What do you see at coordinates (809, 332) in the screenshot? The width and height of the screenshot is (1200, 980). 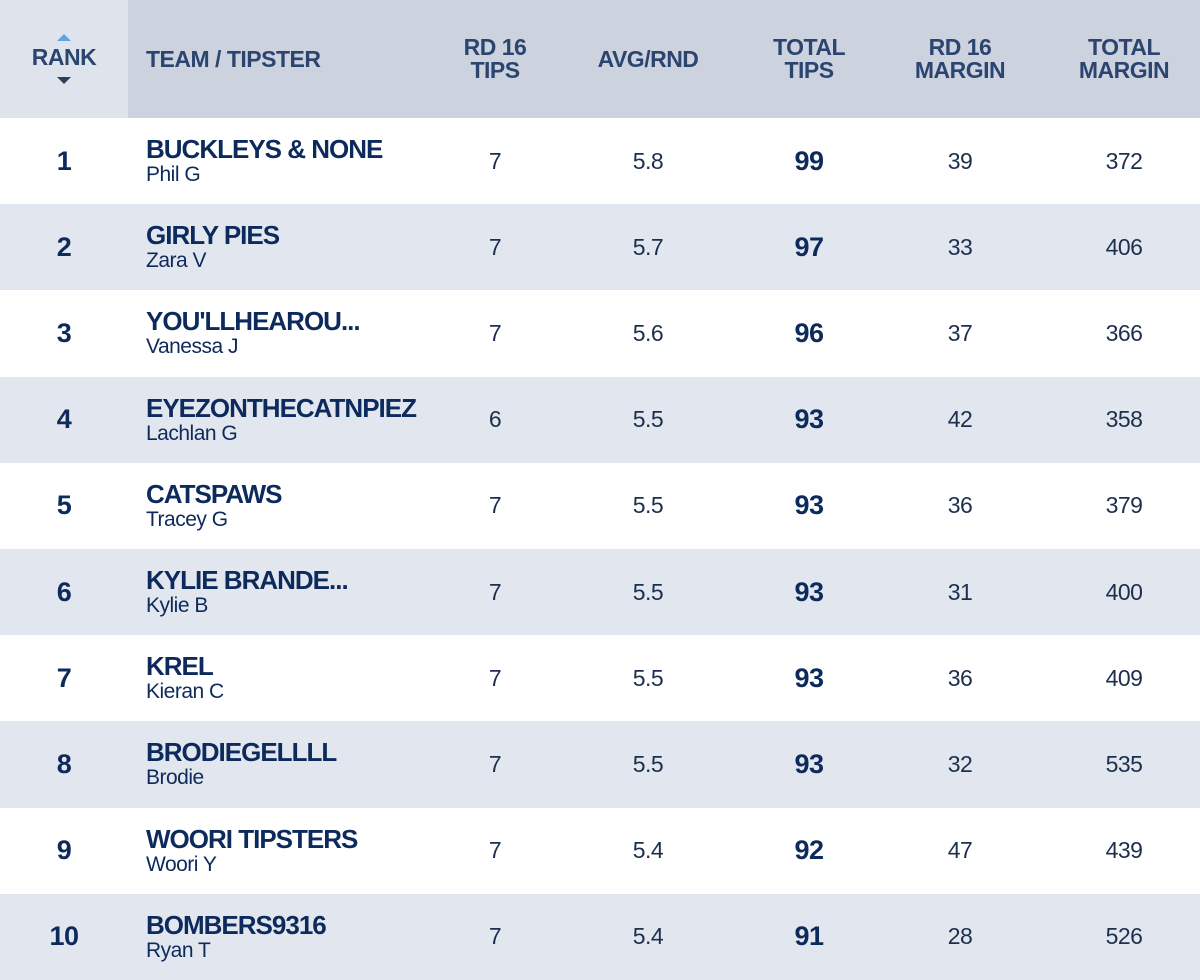 I see `total-tips-cell: 96` at bounding box center [809, 332].